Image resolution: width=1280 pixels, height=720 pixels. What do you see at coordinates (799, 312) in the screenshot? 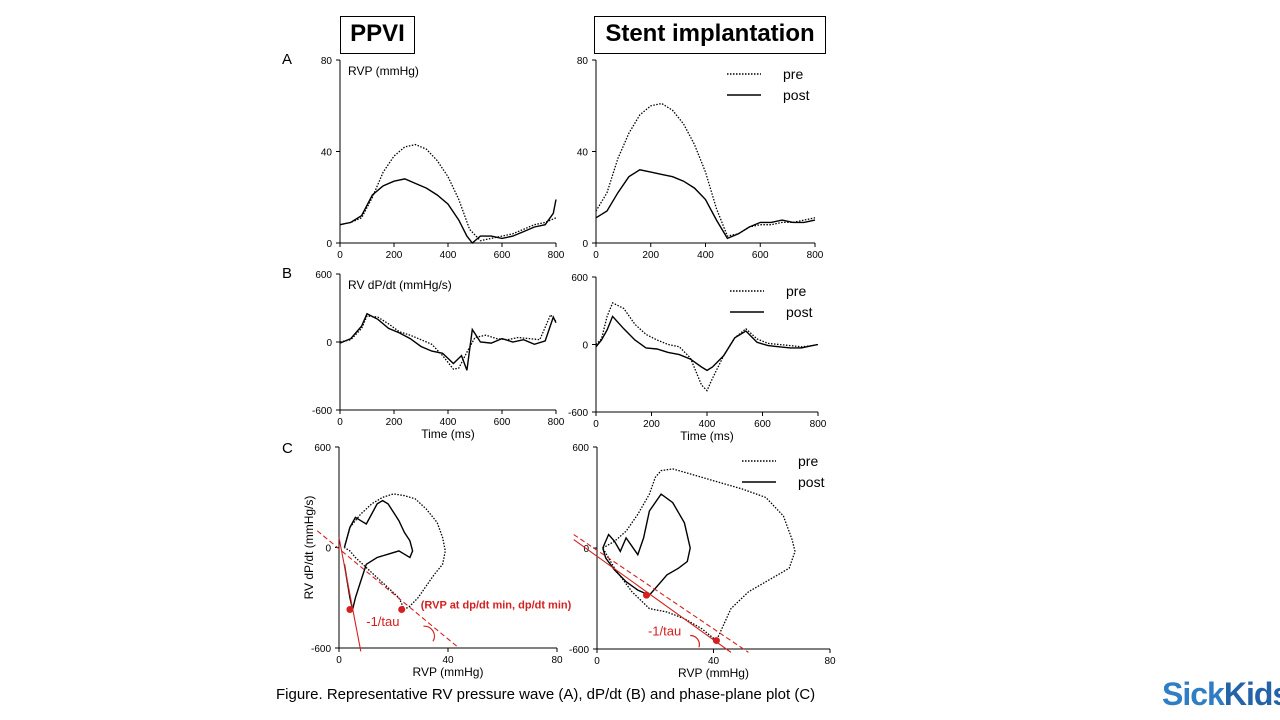
I see `b-stent-legend-label-post: post` at bounding box center [799, 312].